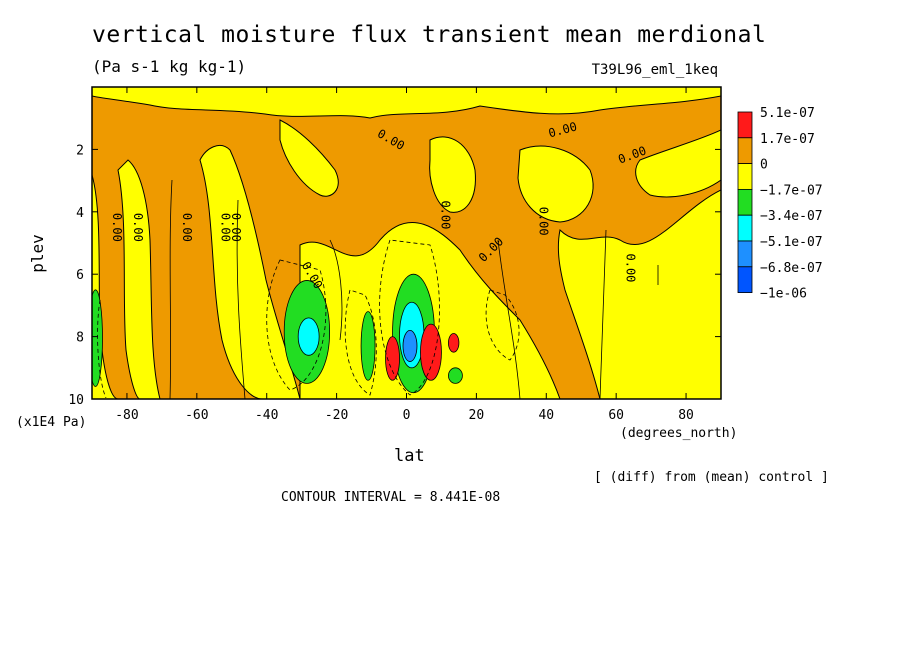 This screenshot has width=904, height=654. Describe the element at coordinates (791, 242) in the screenshot. I see `legend-label: −5.1e-07` at that location.